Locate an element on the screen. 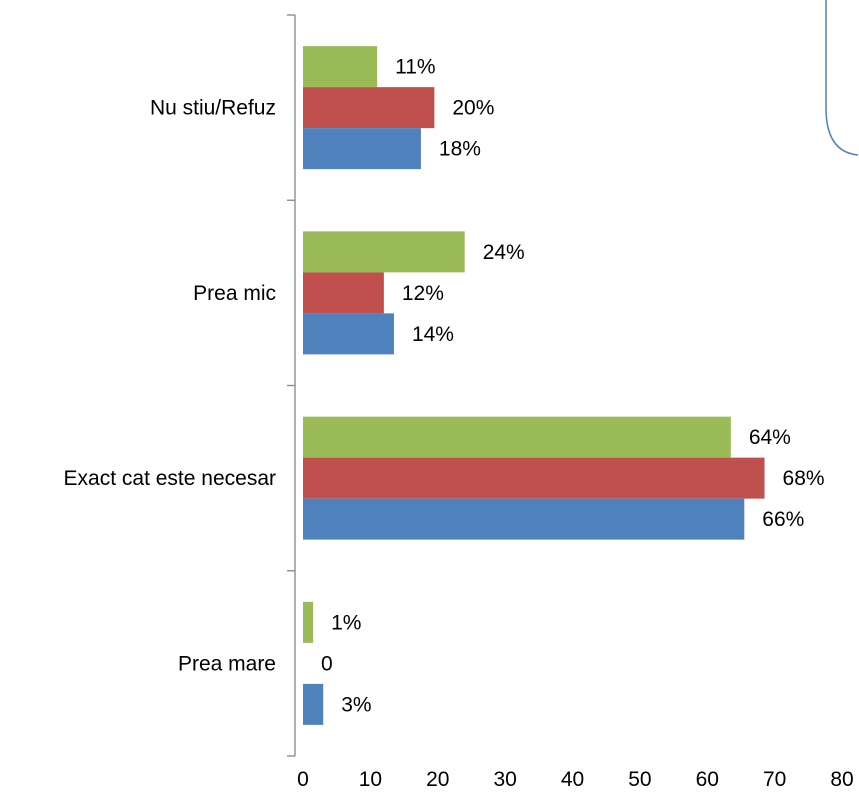  x-tick-label-40: 40 is located at coordinates (572, 779).